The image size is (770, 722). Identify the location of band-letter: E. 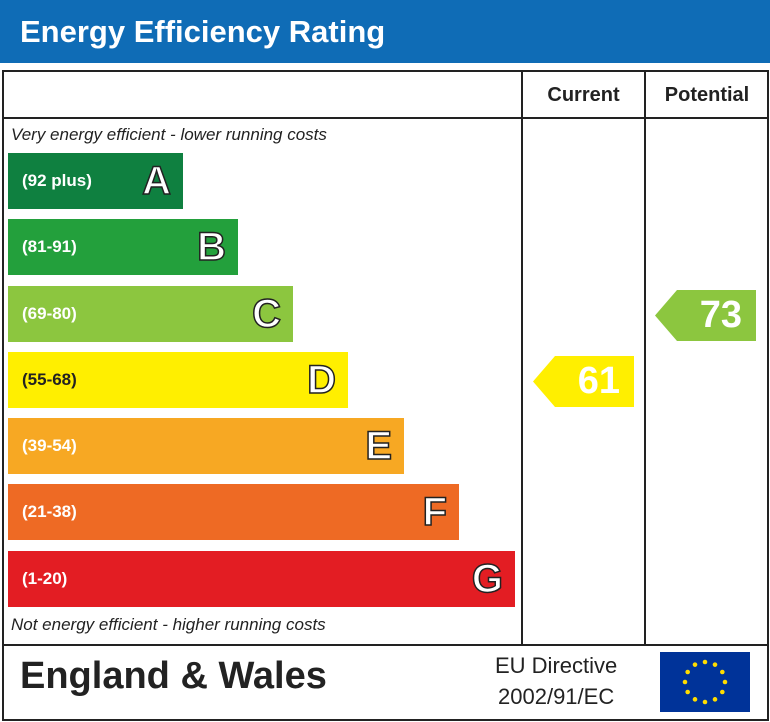
(379, 446).